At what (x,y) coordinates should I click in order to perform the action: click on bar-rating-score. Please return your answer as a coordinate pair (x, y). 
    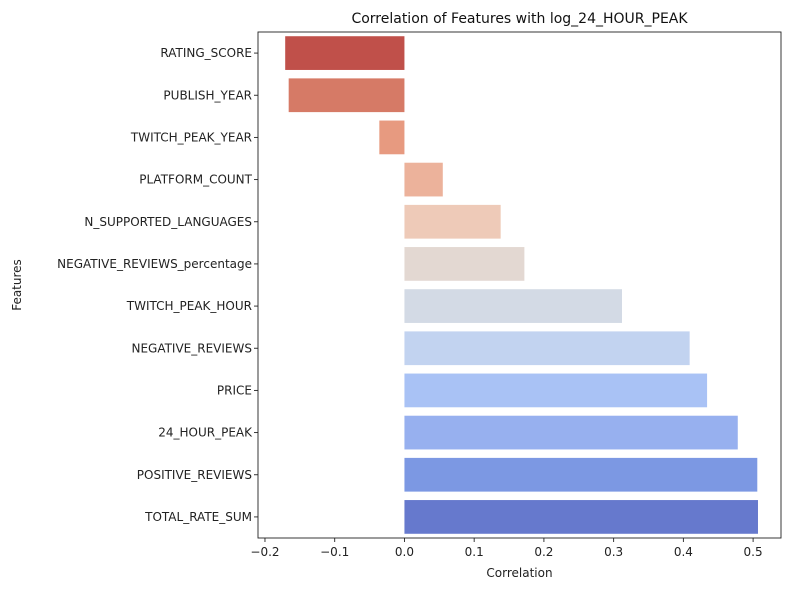
    Looking at the image, I should click on (345, 53).